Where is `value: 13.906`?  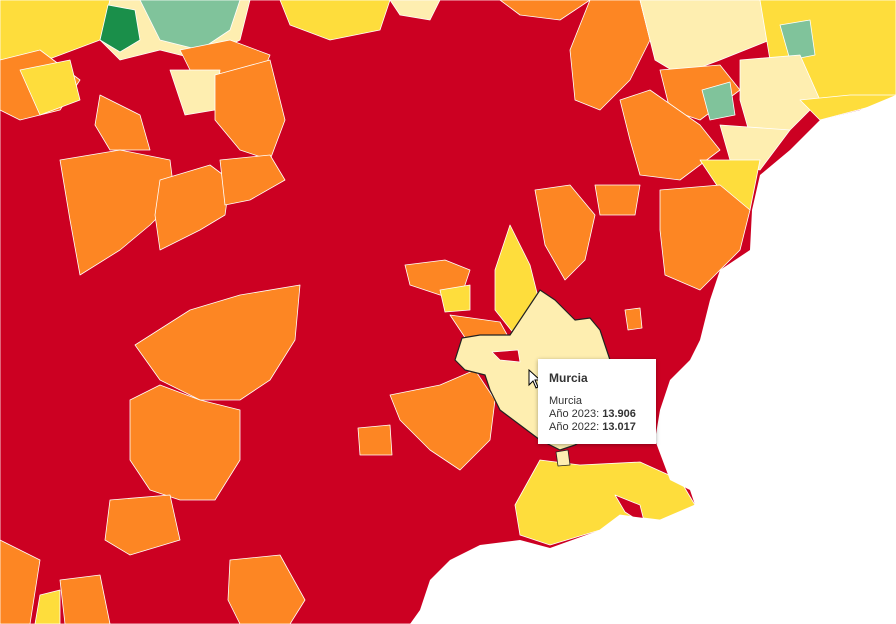 value: 13.906 is located at coordinates (619, 414).